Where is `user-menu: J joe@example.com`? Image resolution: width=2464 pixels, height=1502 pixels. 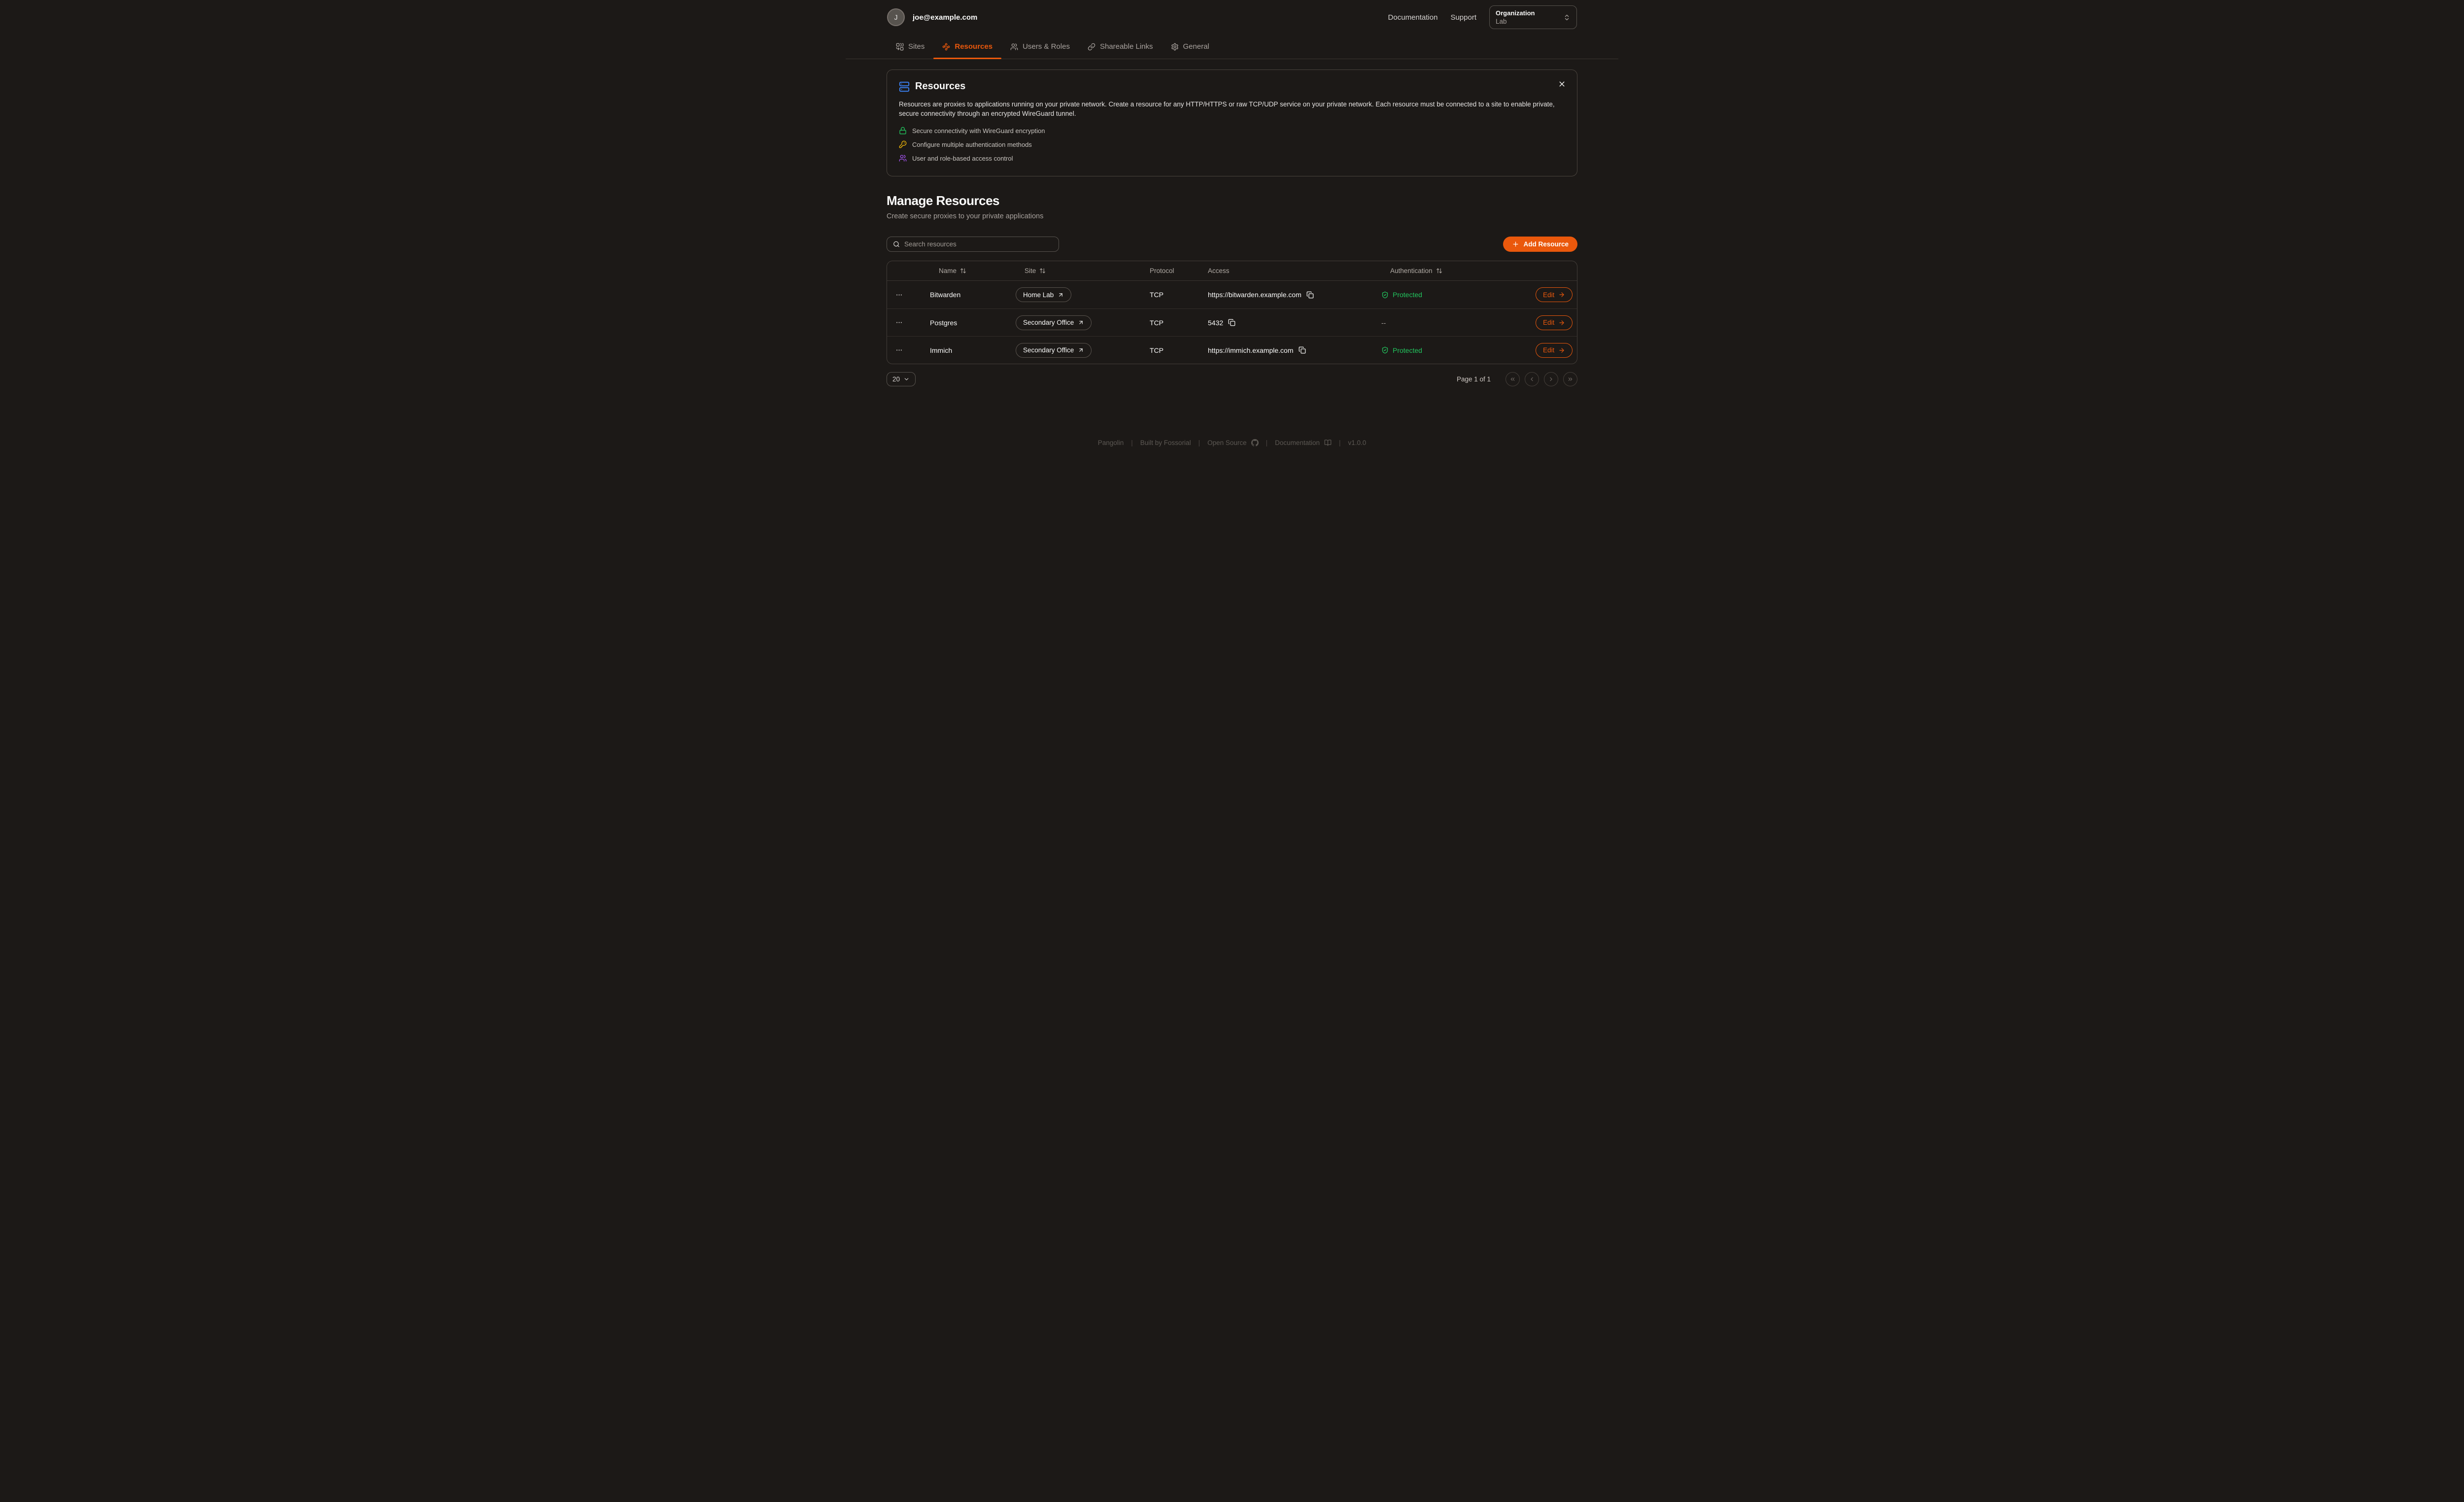
user-menu: J joe@example.com is located at coordinates (932, 17).